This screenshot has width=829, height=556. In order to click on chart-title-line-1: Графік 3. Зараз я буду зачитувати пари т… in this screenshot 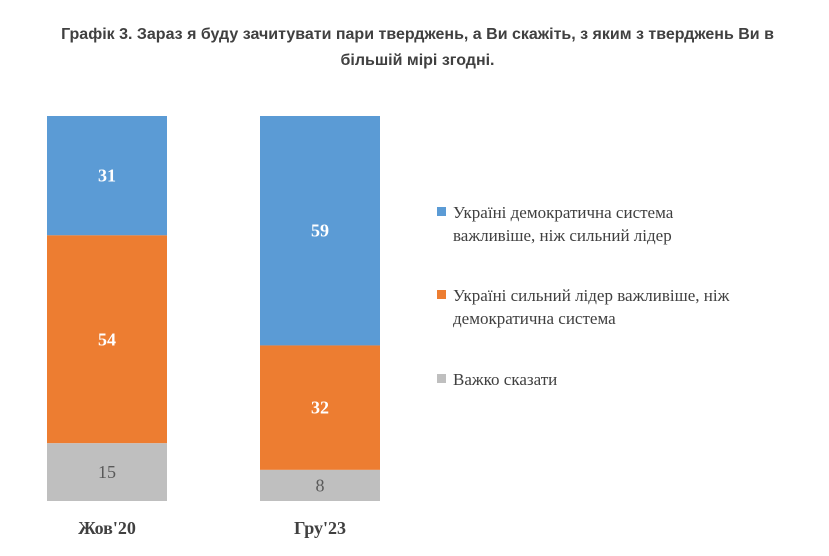, I will do `click(417, 34)`.